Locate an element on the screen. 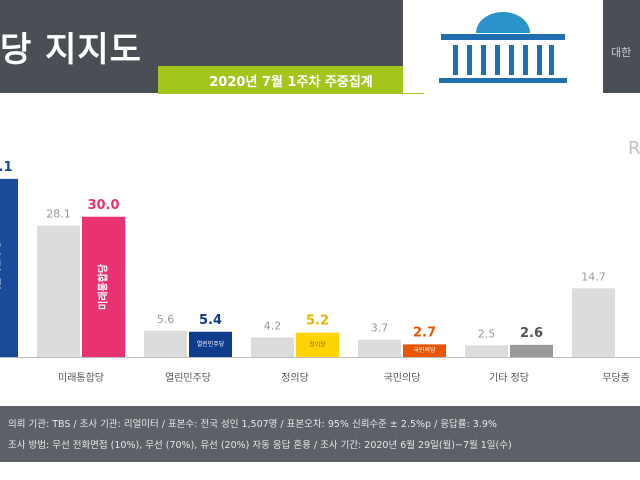  previous-week-value-label: 14.7 is located at coordinates (593, 276).